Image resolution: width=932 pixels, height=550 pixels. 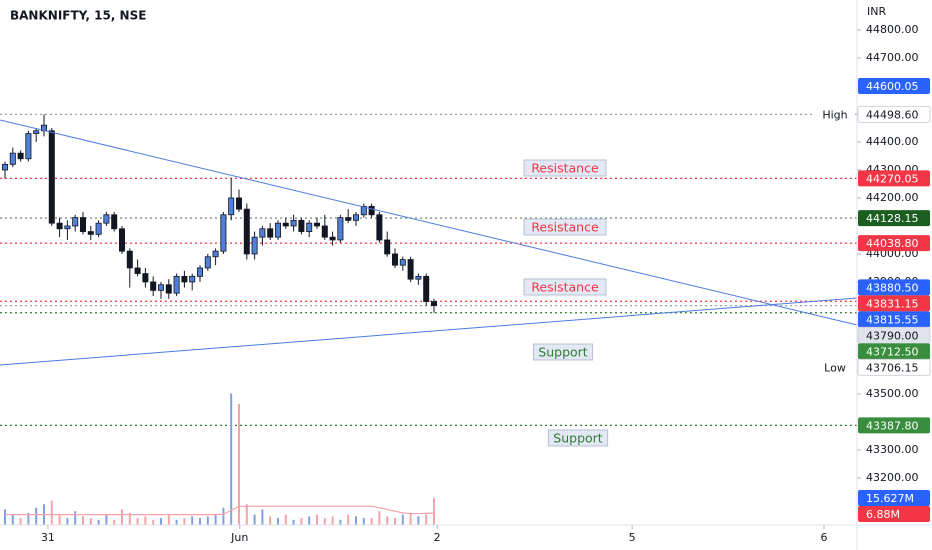 I want to click on y-tick-label: 43500.00, so click(x=892, y=393).